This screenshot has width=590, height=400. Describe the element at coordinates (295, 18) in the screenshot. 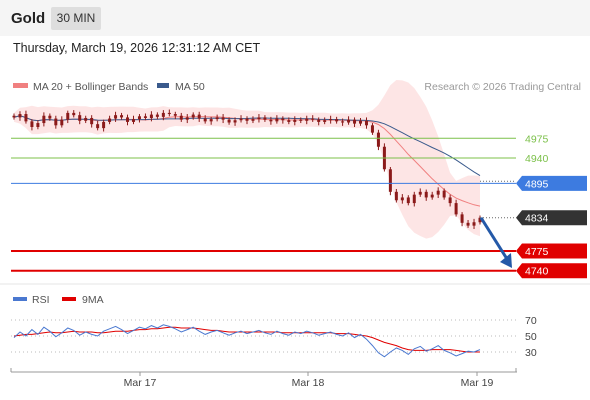

I see `top-bar: Gold 30 MIN` at that location.